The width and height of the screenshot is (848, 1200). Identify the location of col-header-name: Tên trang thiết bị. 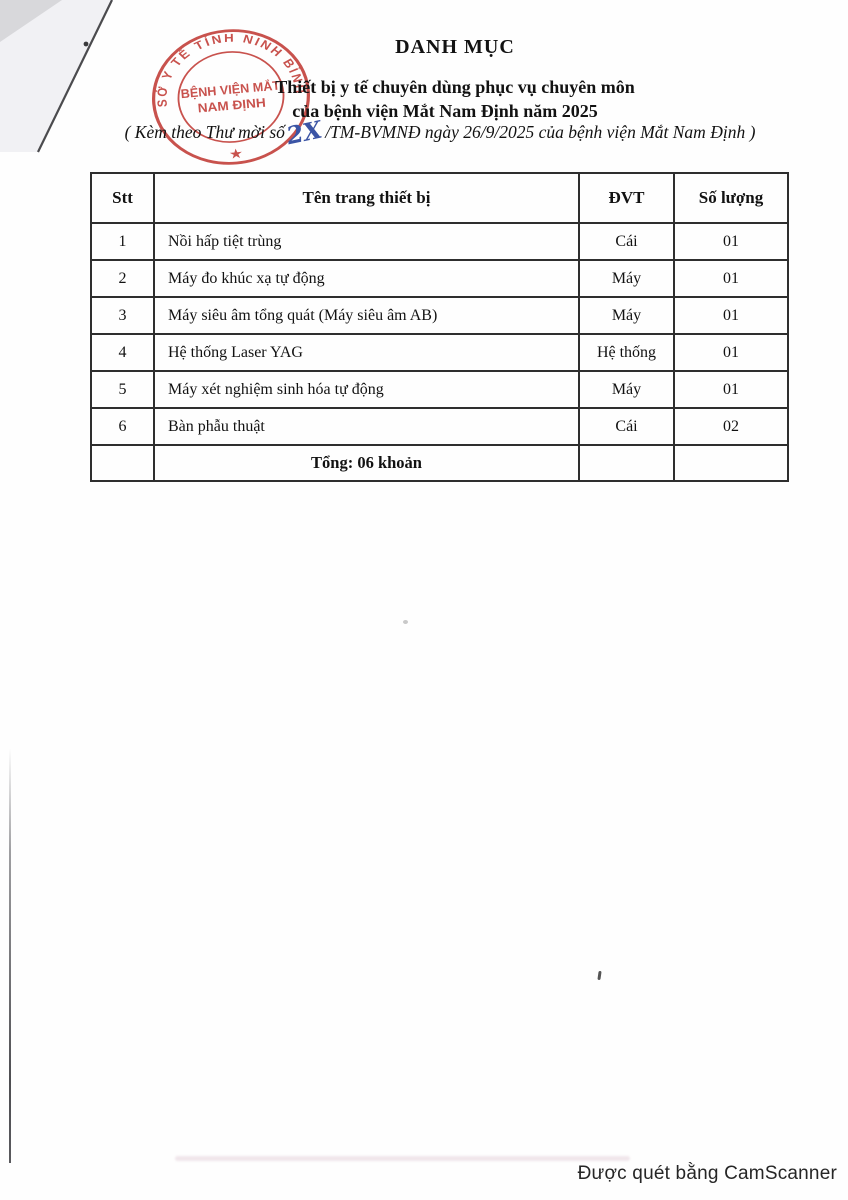
(366, 198).